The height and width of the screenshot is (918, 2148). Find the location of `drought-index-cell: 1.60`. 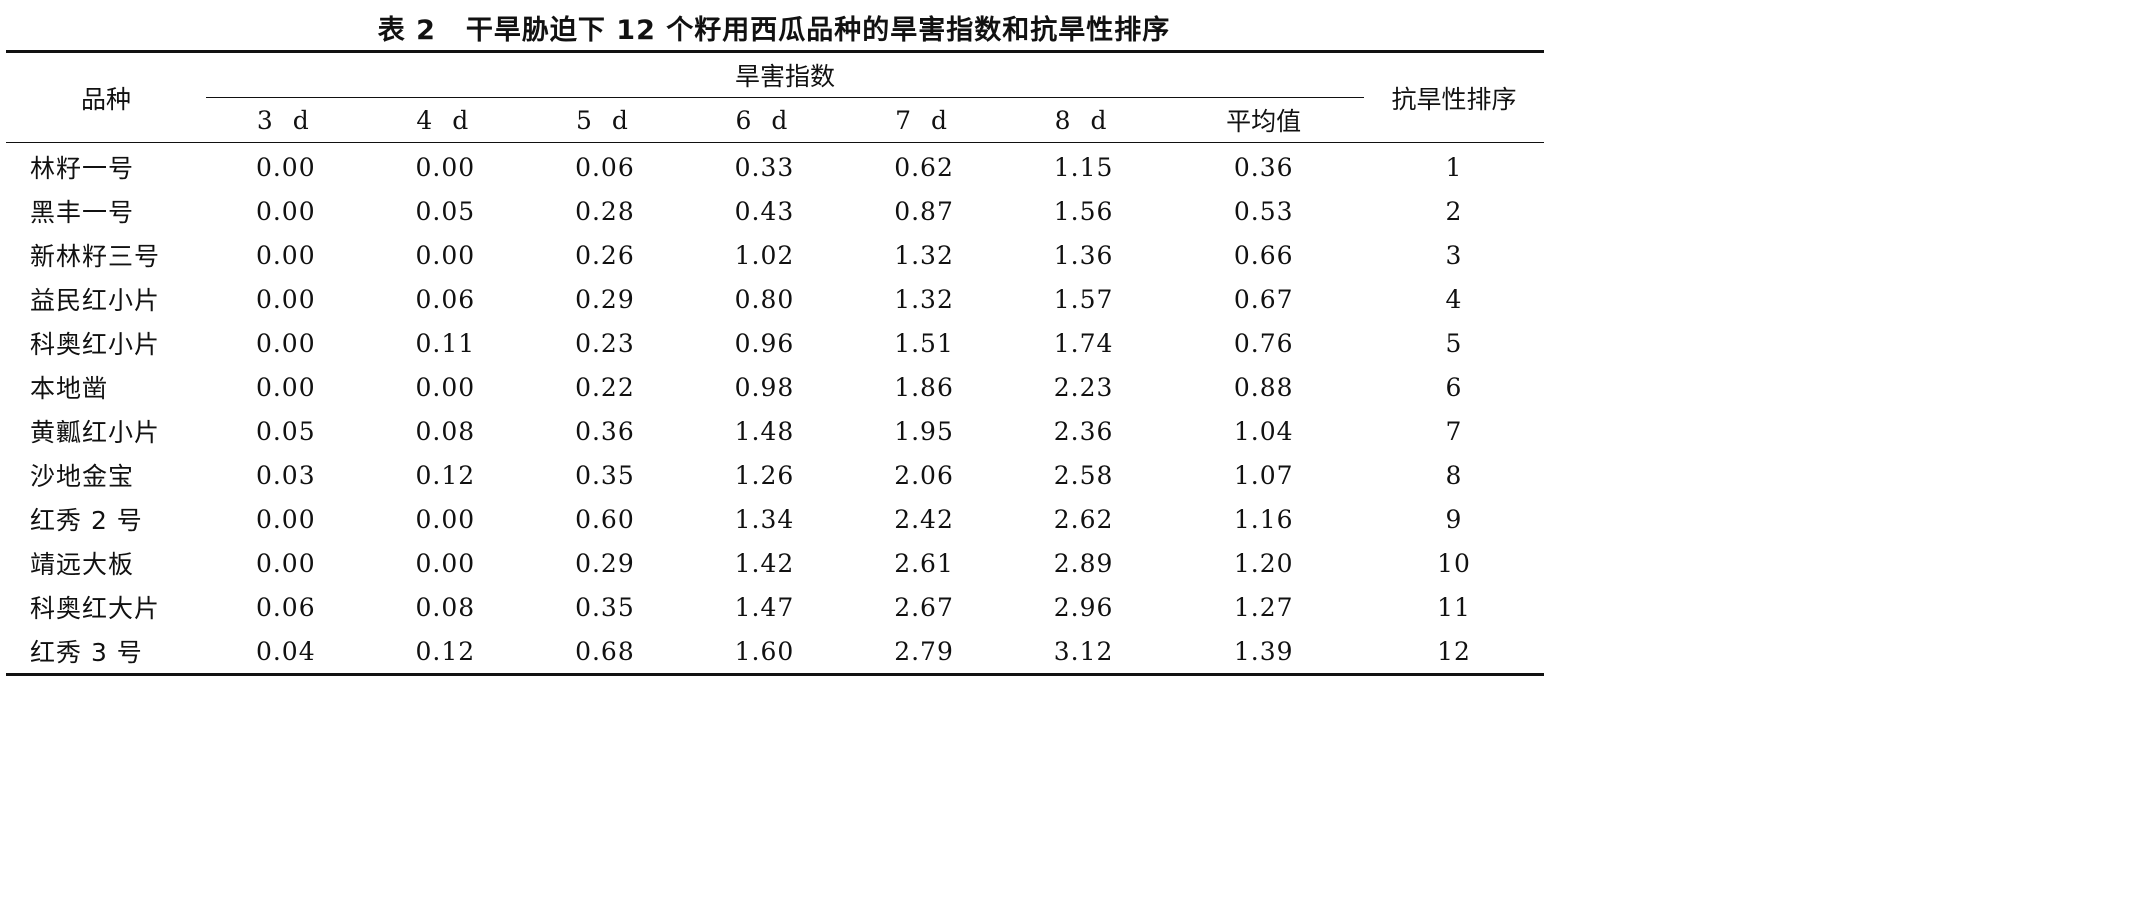

drought-index-cell: 1.60 is located at coordinates (764, 652).